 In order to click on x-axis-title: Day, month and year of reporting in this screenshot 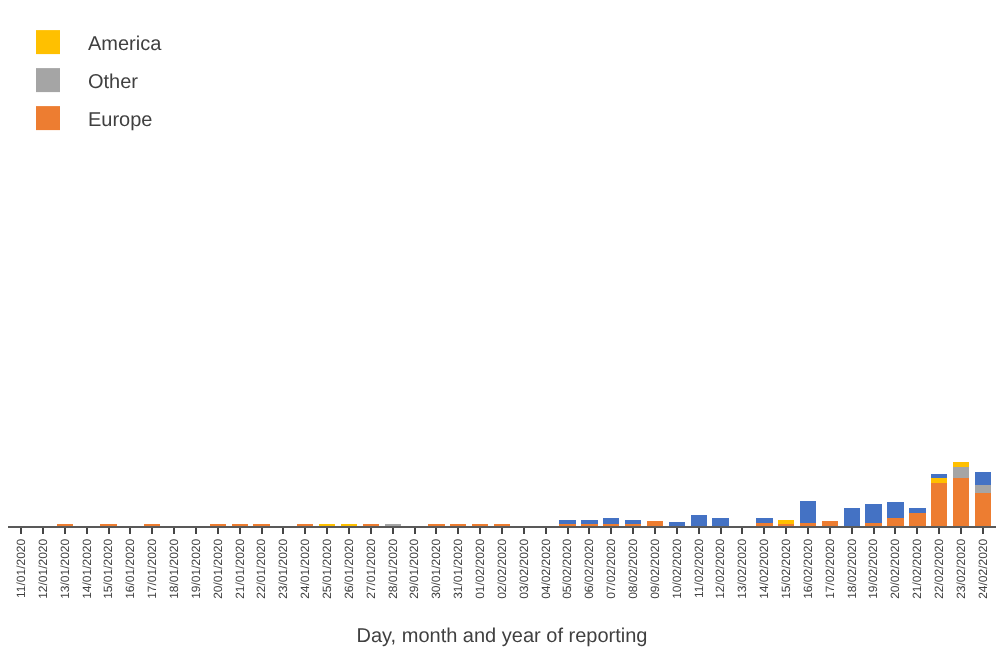, I will do `click(502, 636)`.